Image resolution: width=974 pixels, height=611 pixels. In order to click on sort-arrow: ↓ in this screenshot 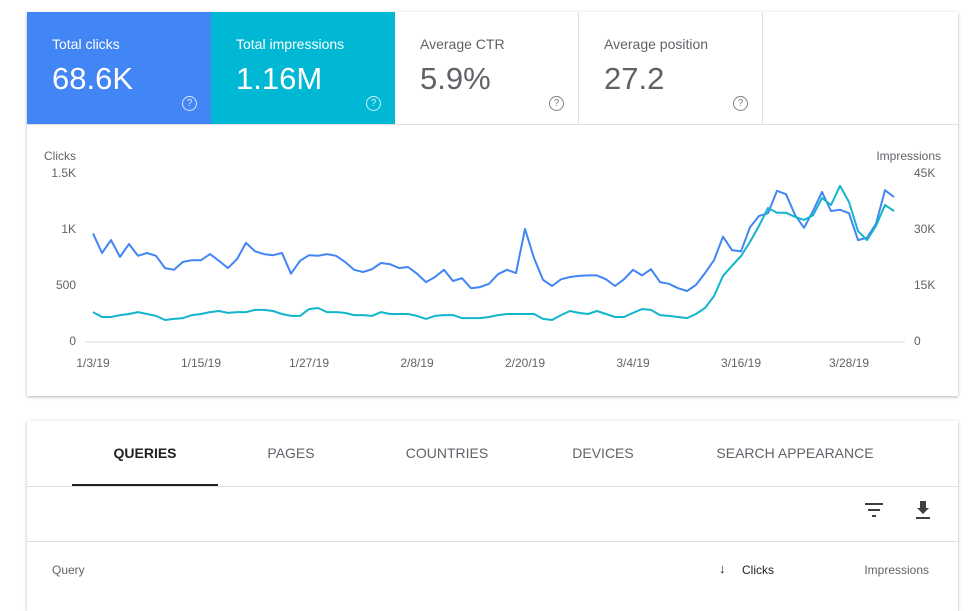, I will do `click(722, 568)`.